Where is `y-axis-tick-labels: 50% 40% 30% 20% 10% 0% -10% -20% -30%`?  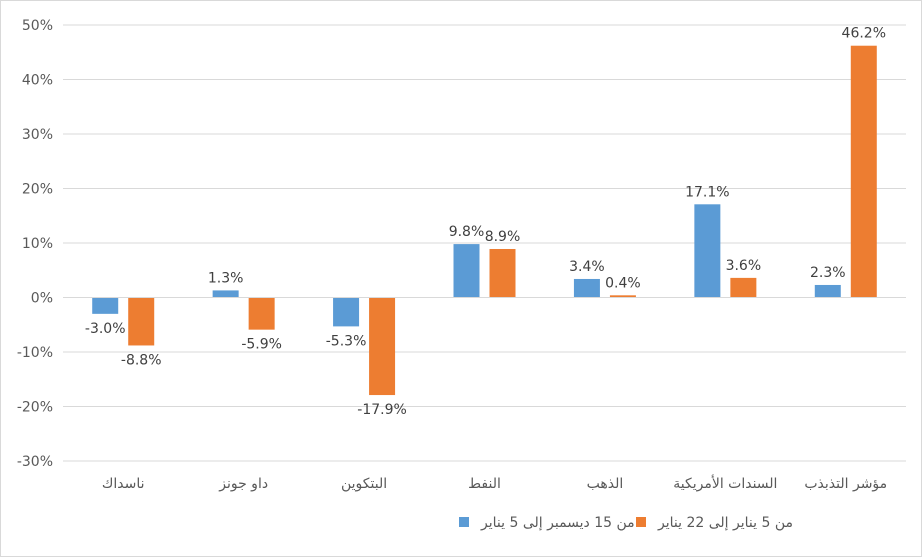 y-axis-tick-labels: 50% 40% 30% 20% 10% 0% -10% -20% -30% is located at coordinates (35, 244).